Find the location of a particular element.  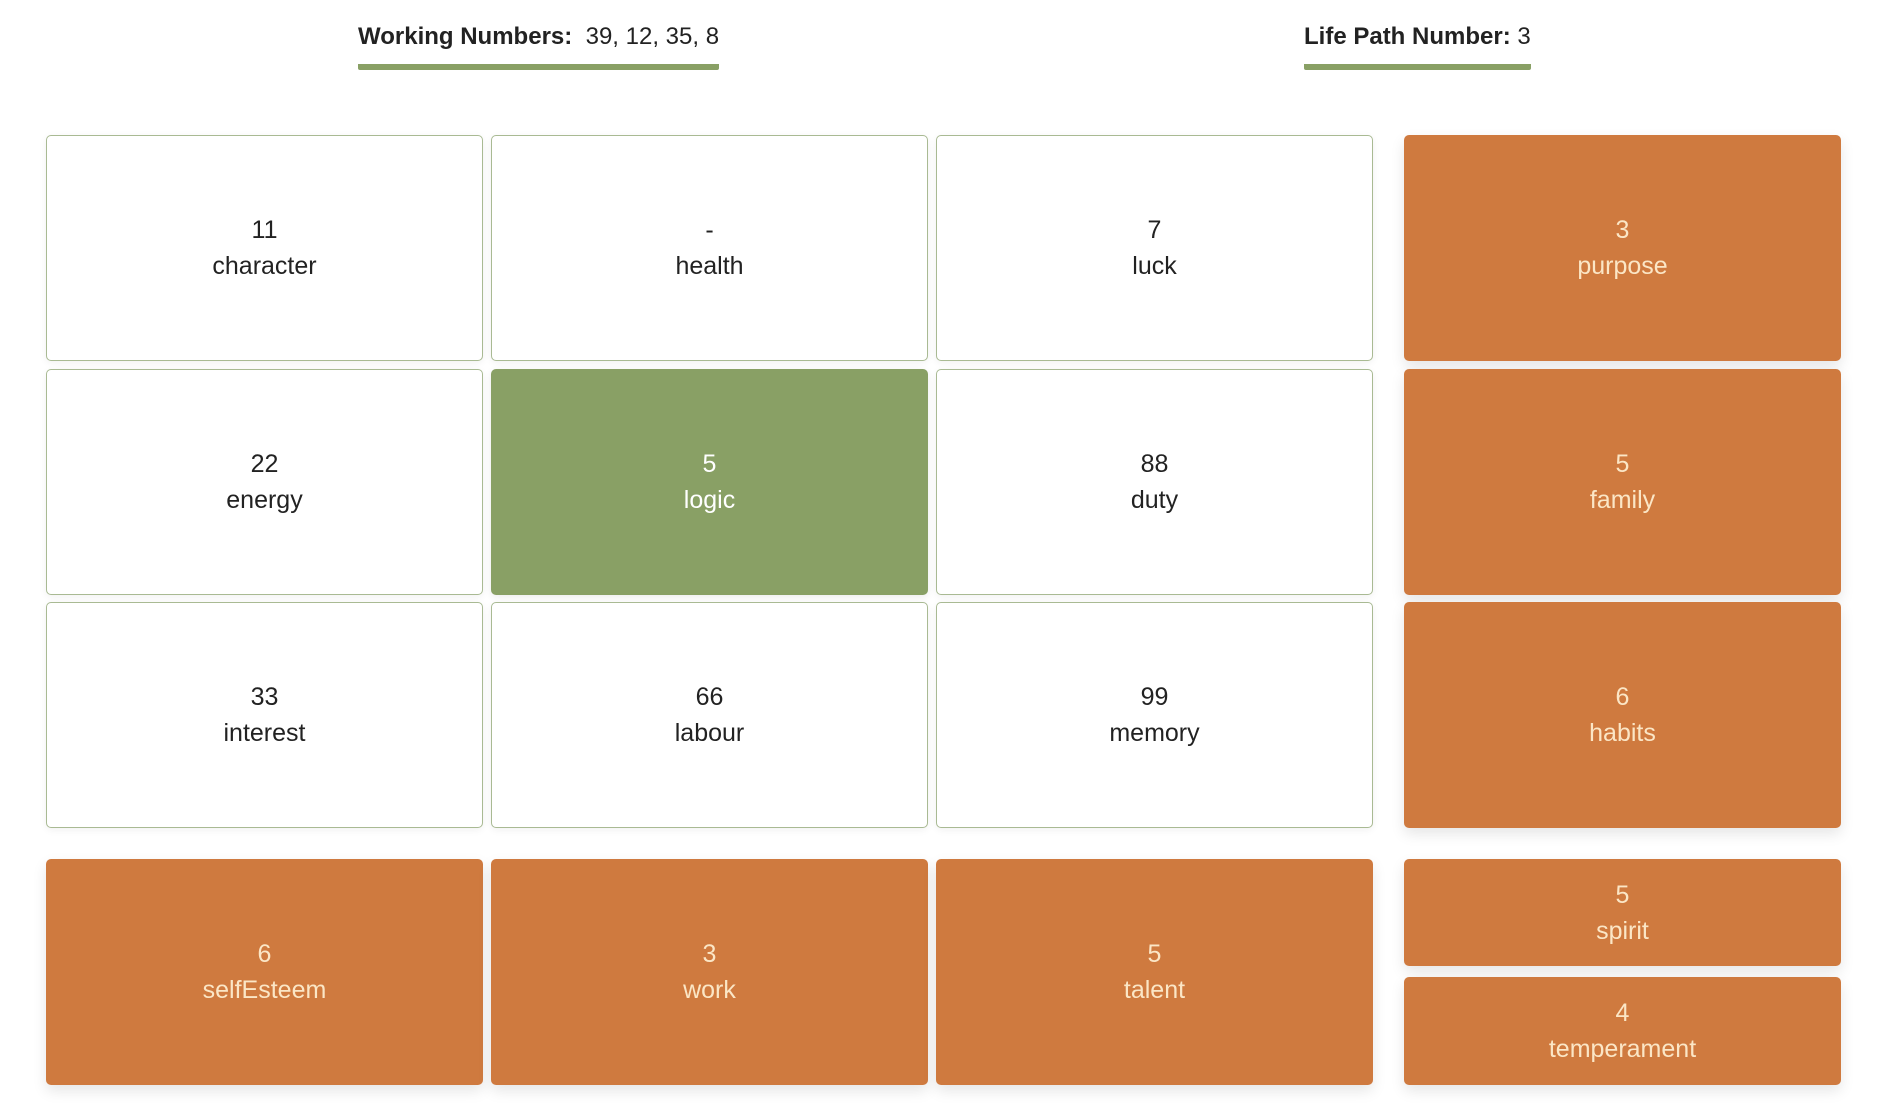

cell-spirit: 5 spirit is located at coordinates (1622, 912).